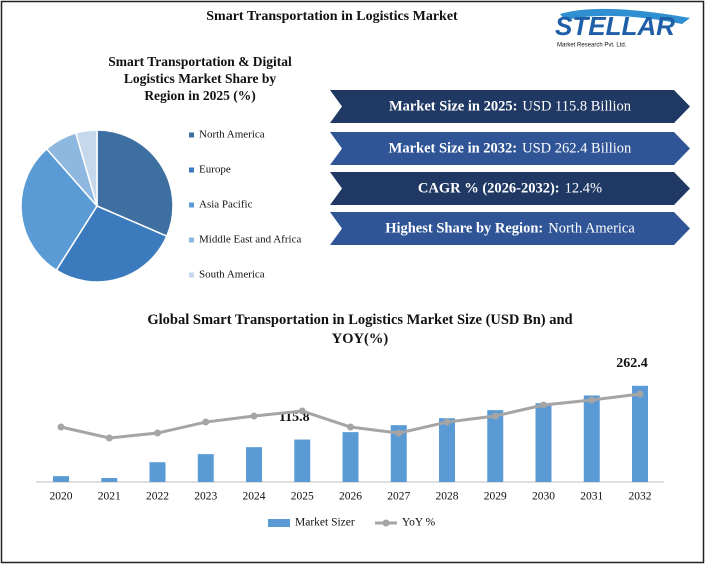 Image resolution: width=705 pixels, height=569 pixels. Describe the element at coordinates (215, 170) in the screenshot. I see `legend-label: Europe` at that location.